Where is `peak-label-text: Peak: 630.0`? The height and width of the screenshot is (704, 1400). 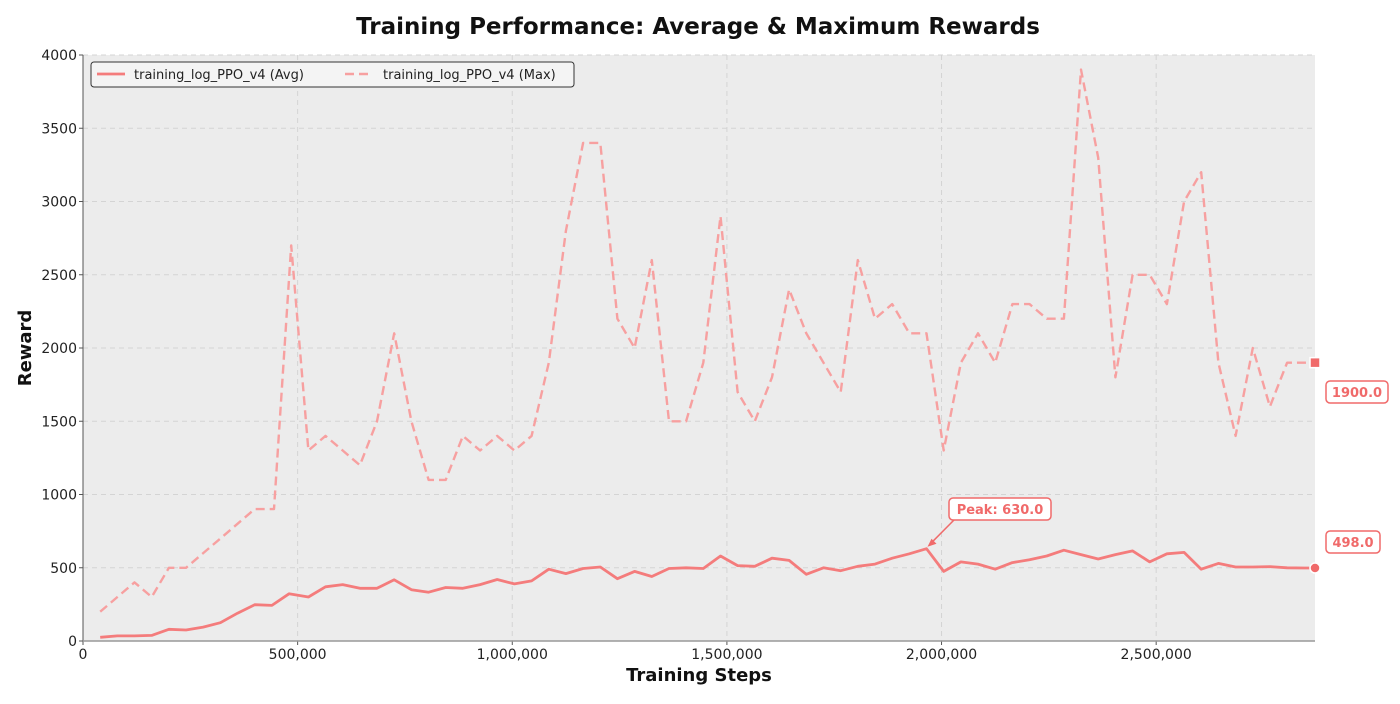
peak-label-text: Peak: 630.0 is located at coordinates (1000, 510).